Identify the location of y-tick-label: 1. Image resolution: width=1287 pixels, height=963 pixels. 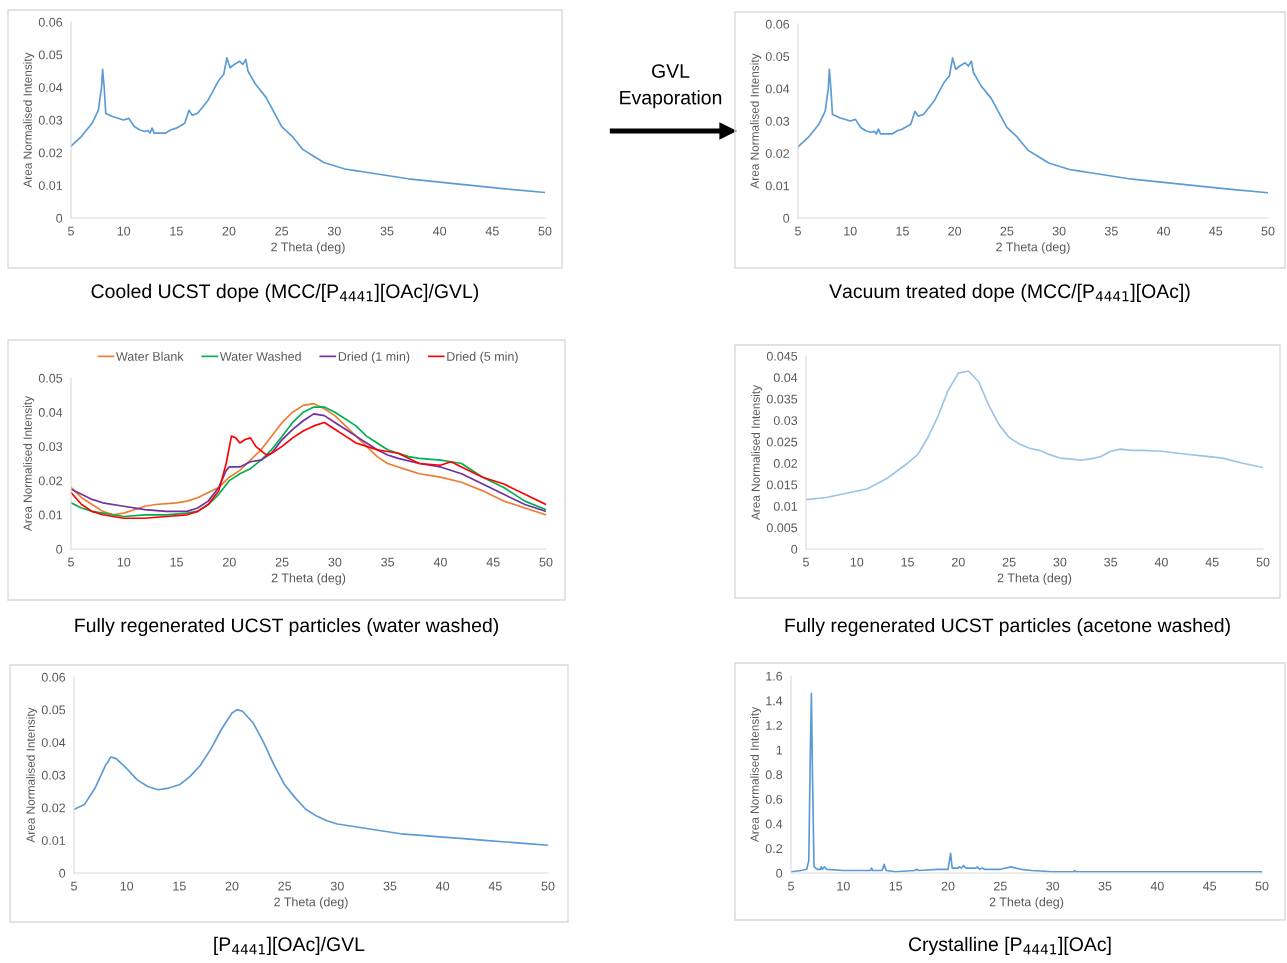
(779, 750).